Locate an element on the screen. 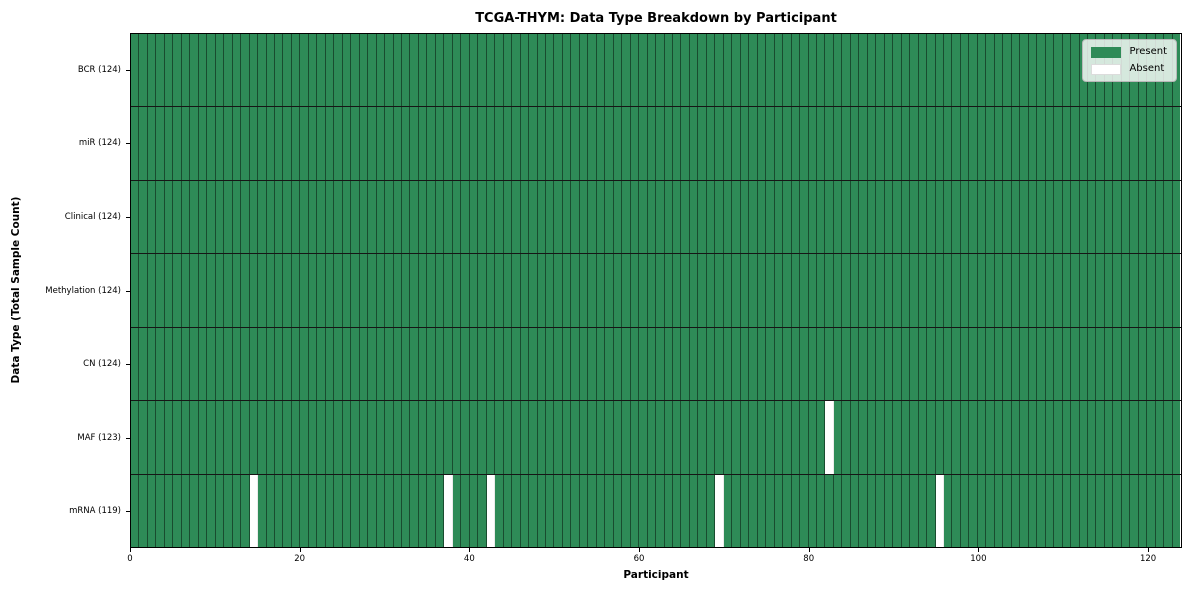 The height and width of the screenshot is (600, 1200). x-tick-mark is located at coordinates (640, 550).